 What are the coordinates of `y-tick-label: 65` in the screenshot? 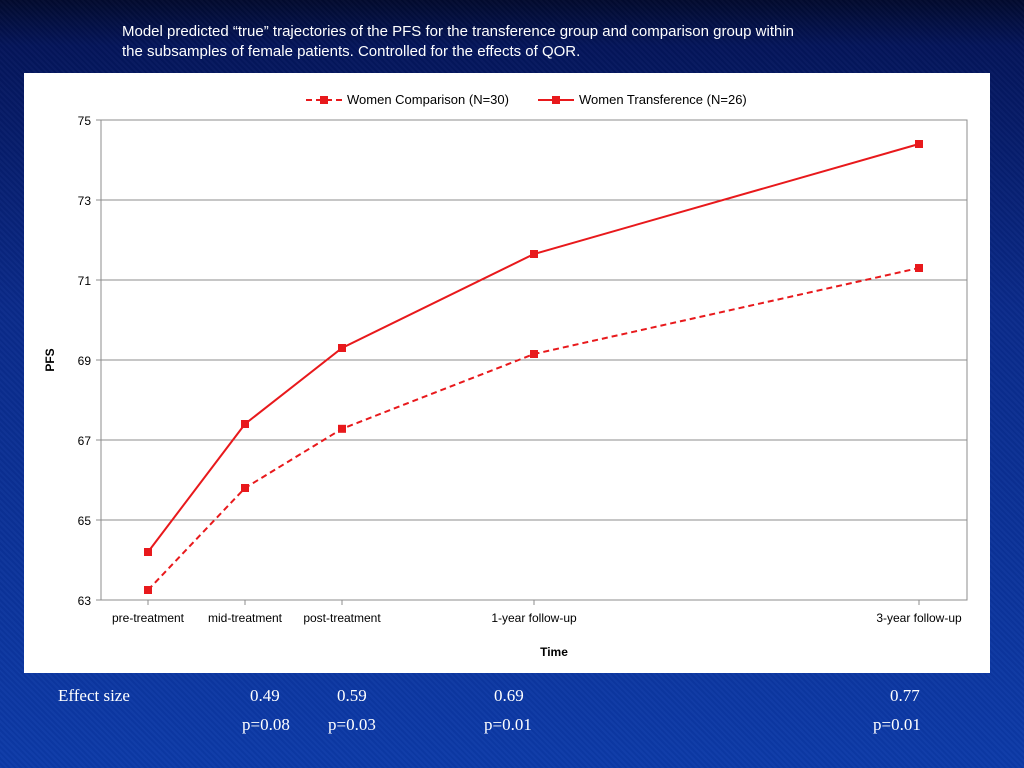 It's located at (85, 521).